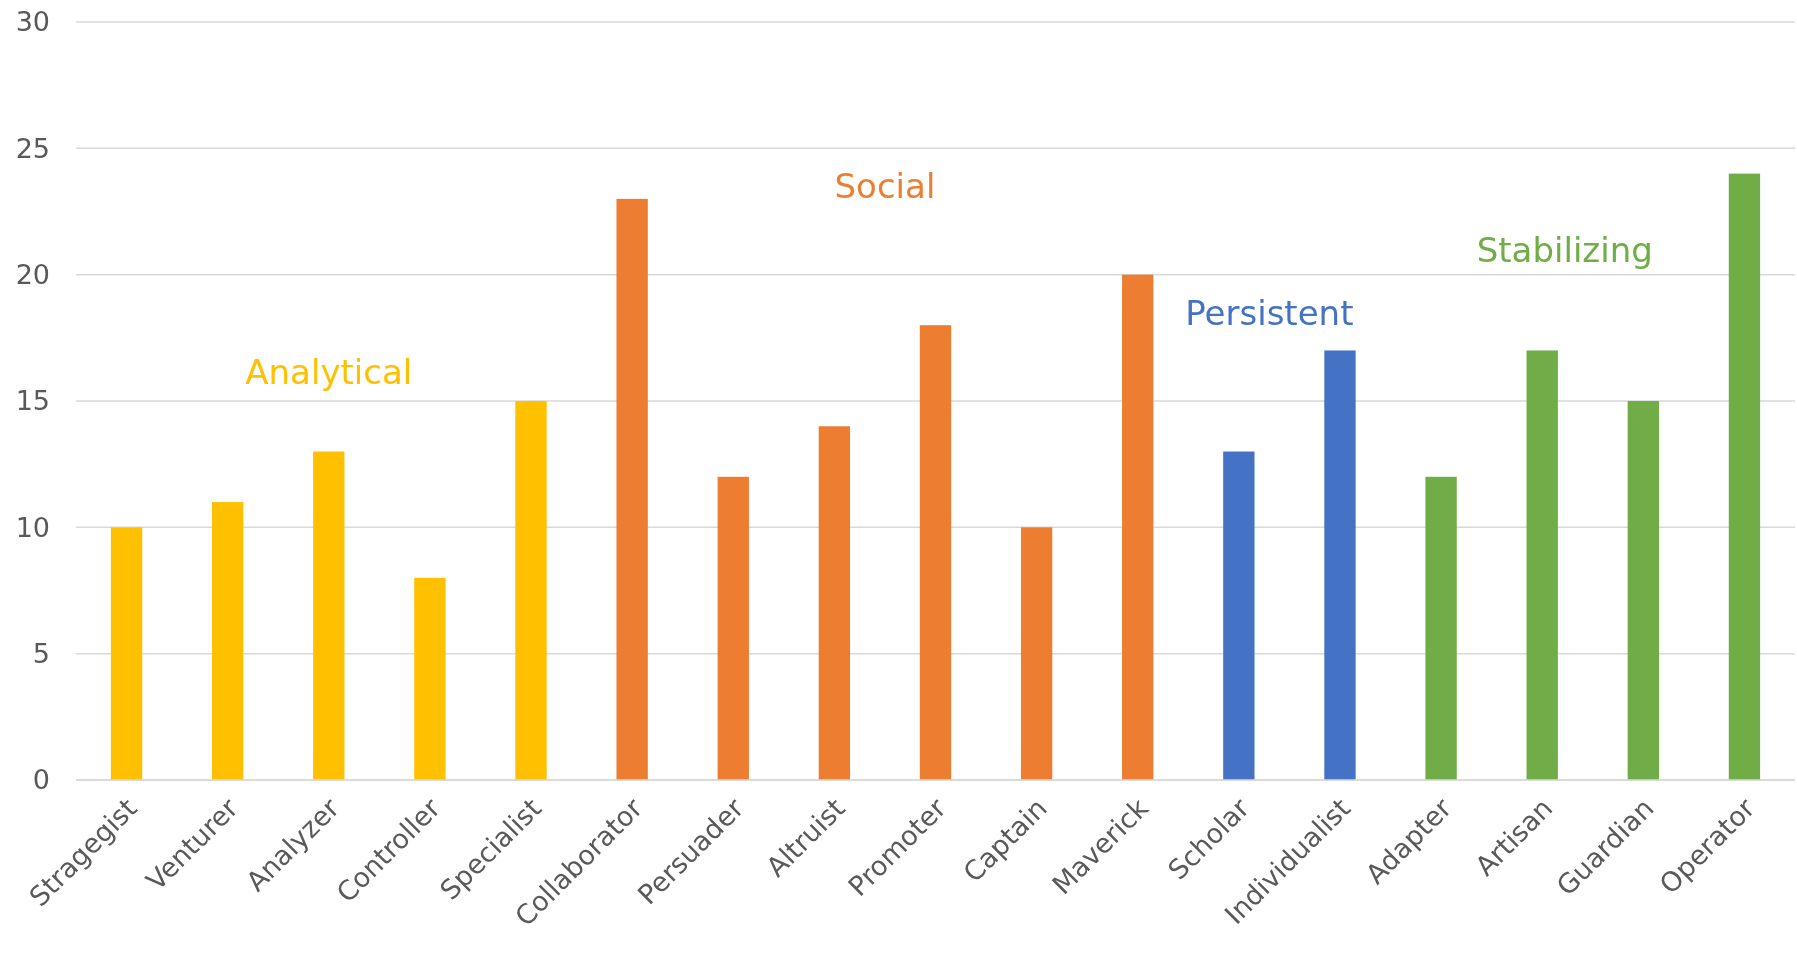 The image size is (1797, 958). Describe the element at coordinates (1269, 312) in the screenshot. I see `annotation: Persistent` at that location.